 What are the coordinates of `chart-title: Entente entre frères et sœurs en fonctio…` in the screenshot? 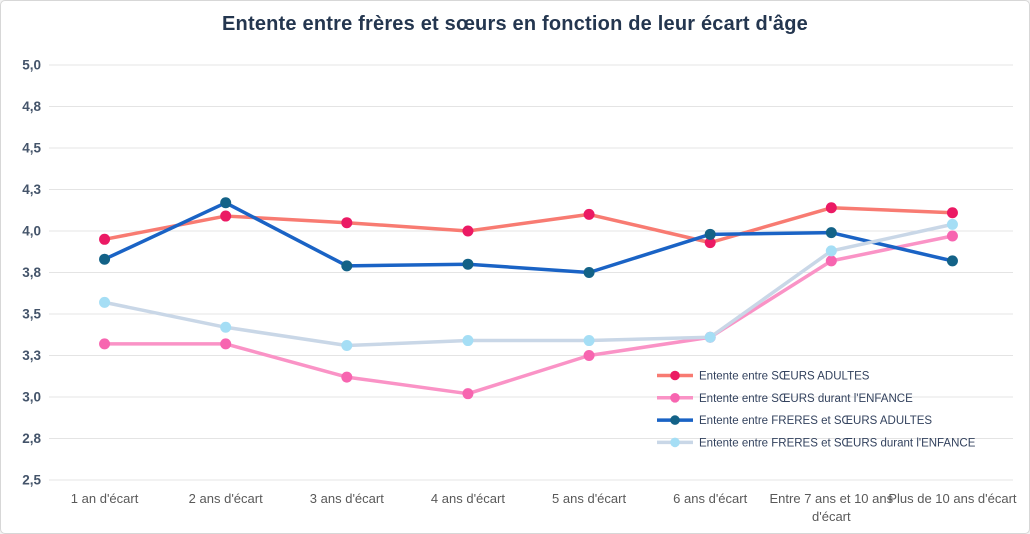 It's located at (515, 24).